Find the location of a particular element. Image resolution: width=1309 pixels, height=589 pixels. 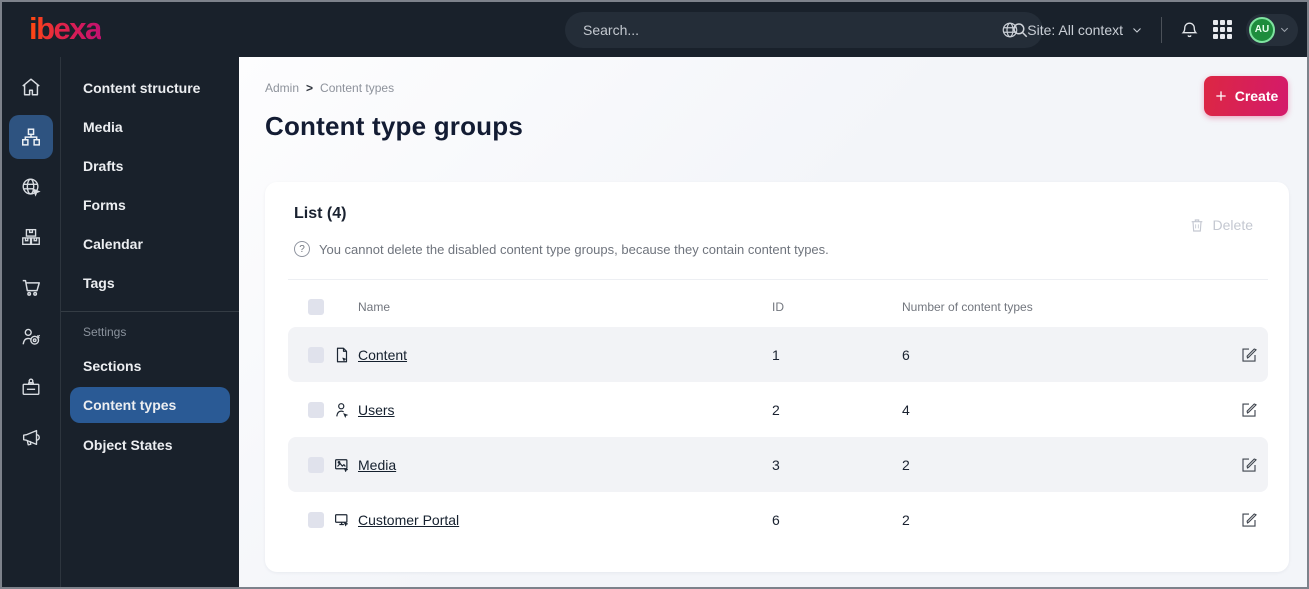

site-context-selector: Site: All context is located at coordinates (1072, 30).